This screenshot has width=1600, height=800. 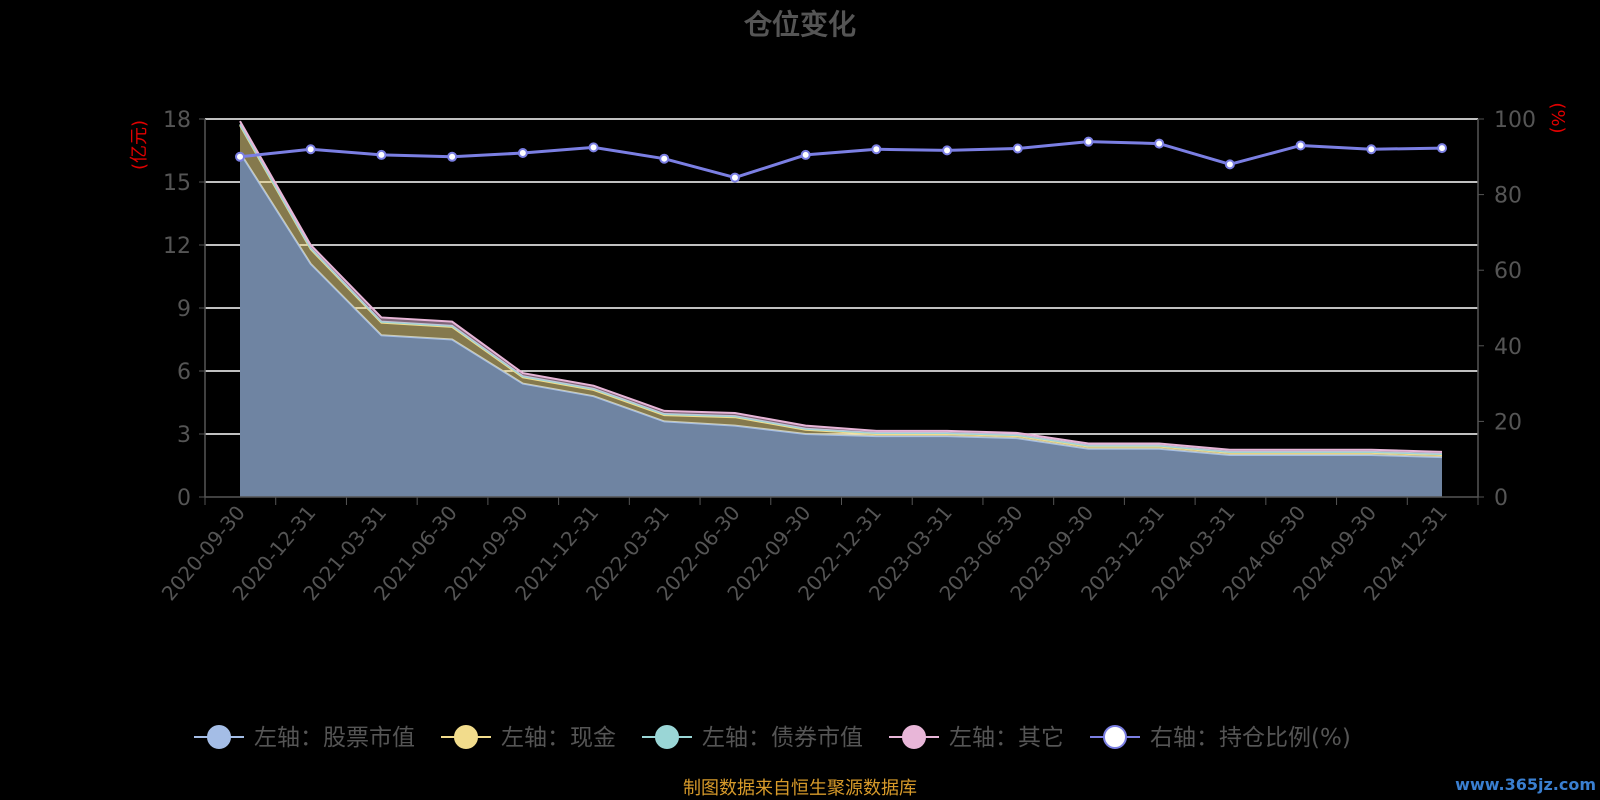 I want to click on left-tick-label: 0, so click(x=184, y=498).